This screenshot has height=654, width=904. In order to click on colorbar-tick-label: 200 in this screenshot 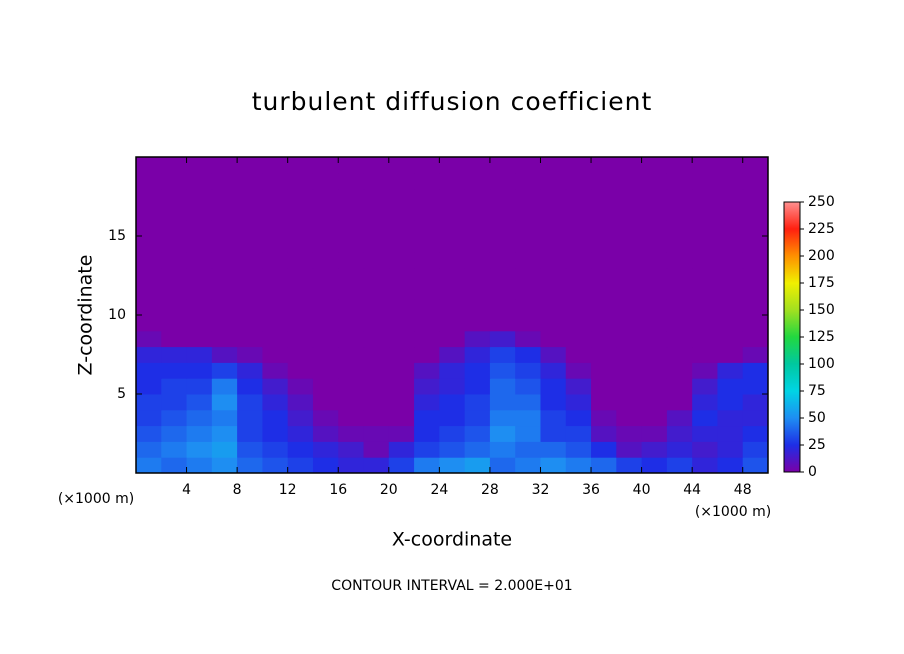, I will do `click(821, 256)`.